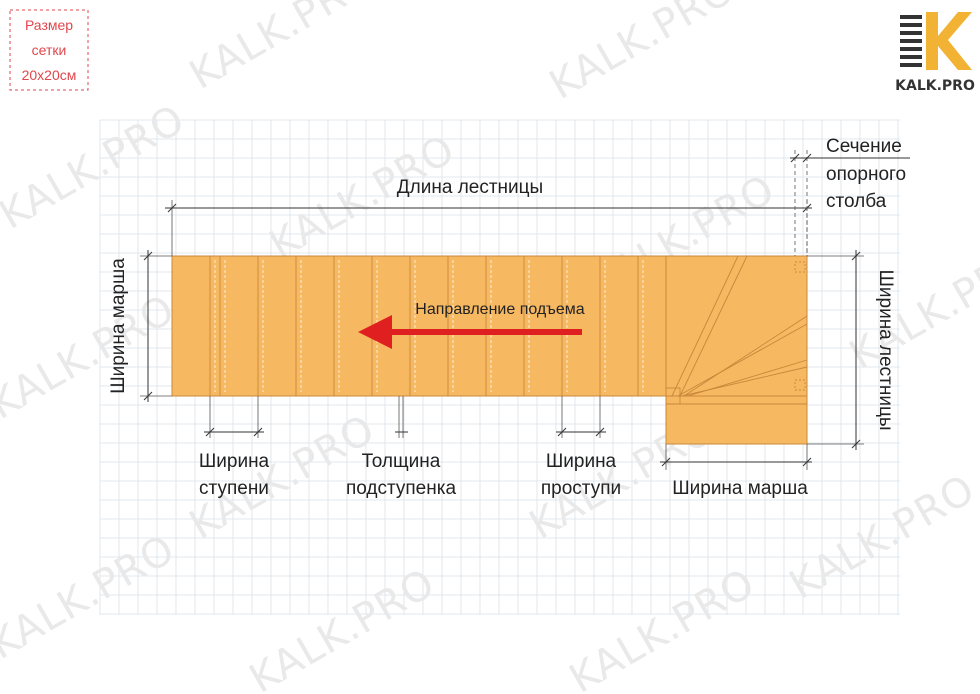 The image size is (980, 694). I want to click on straight-flight, so click(419, 326).